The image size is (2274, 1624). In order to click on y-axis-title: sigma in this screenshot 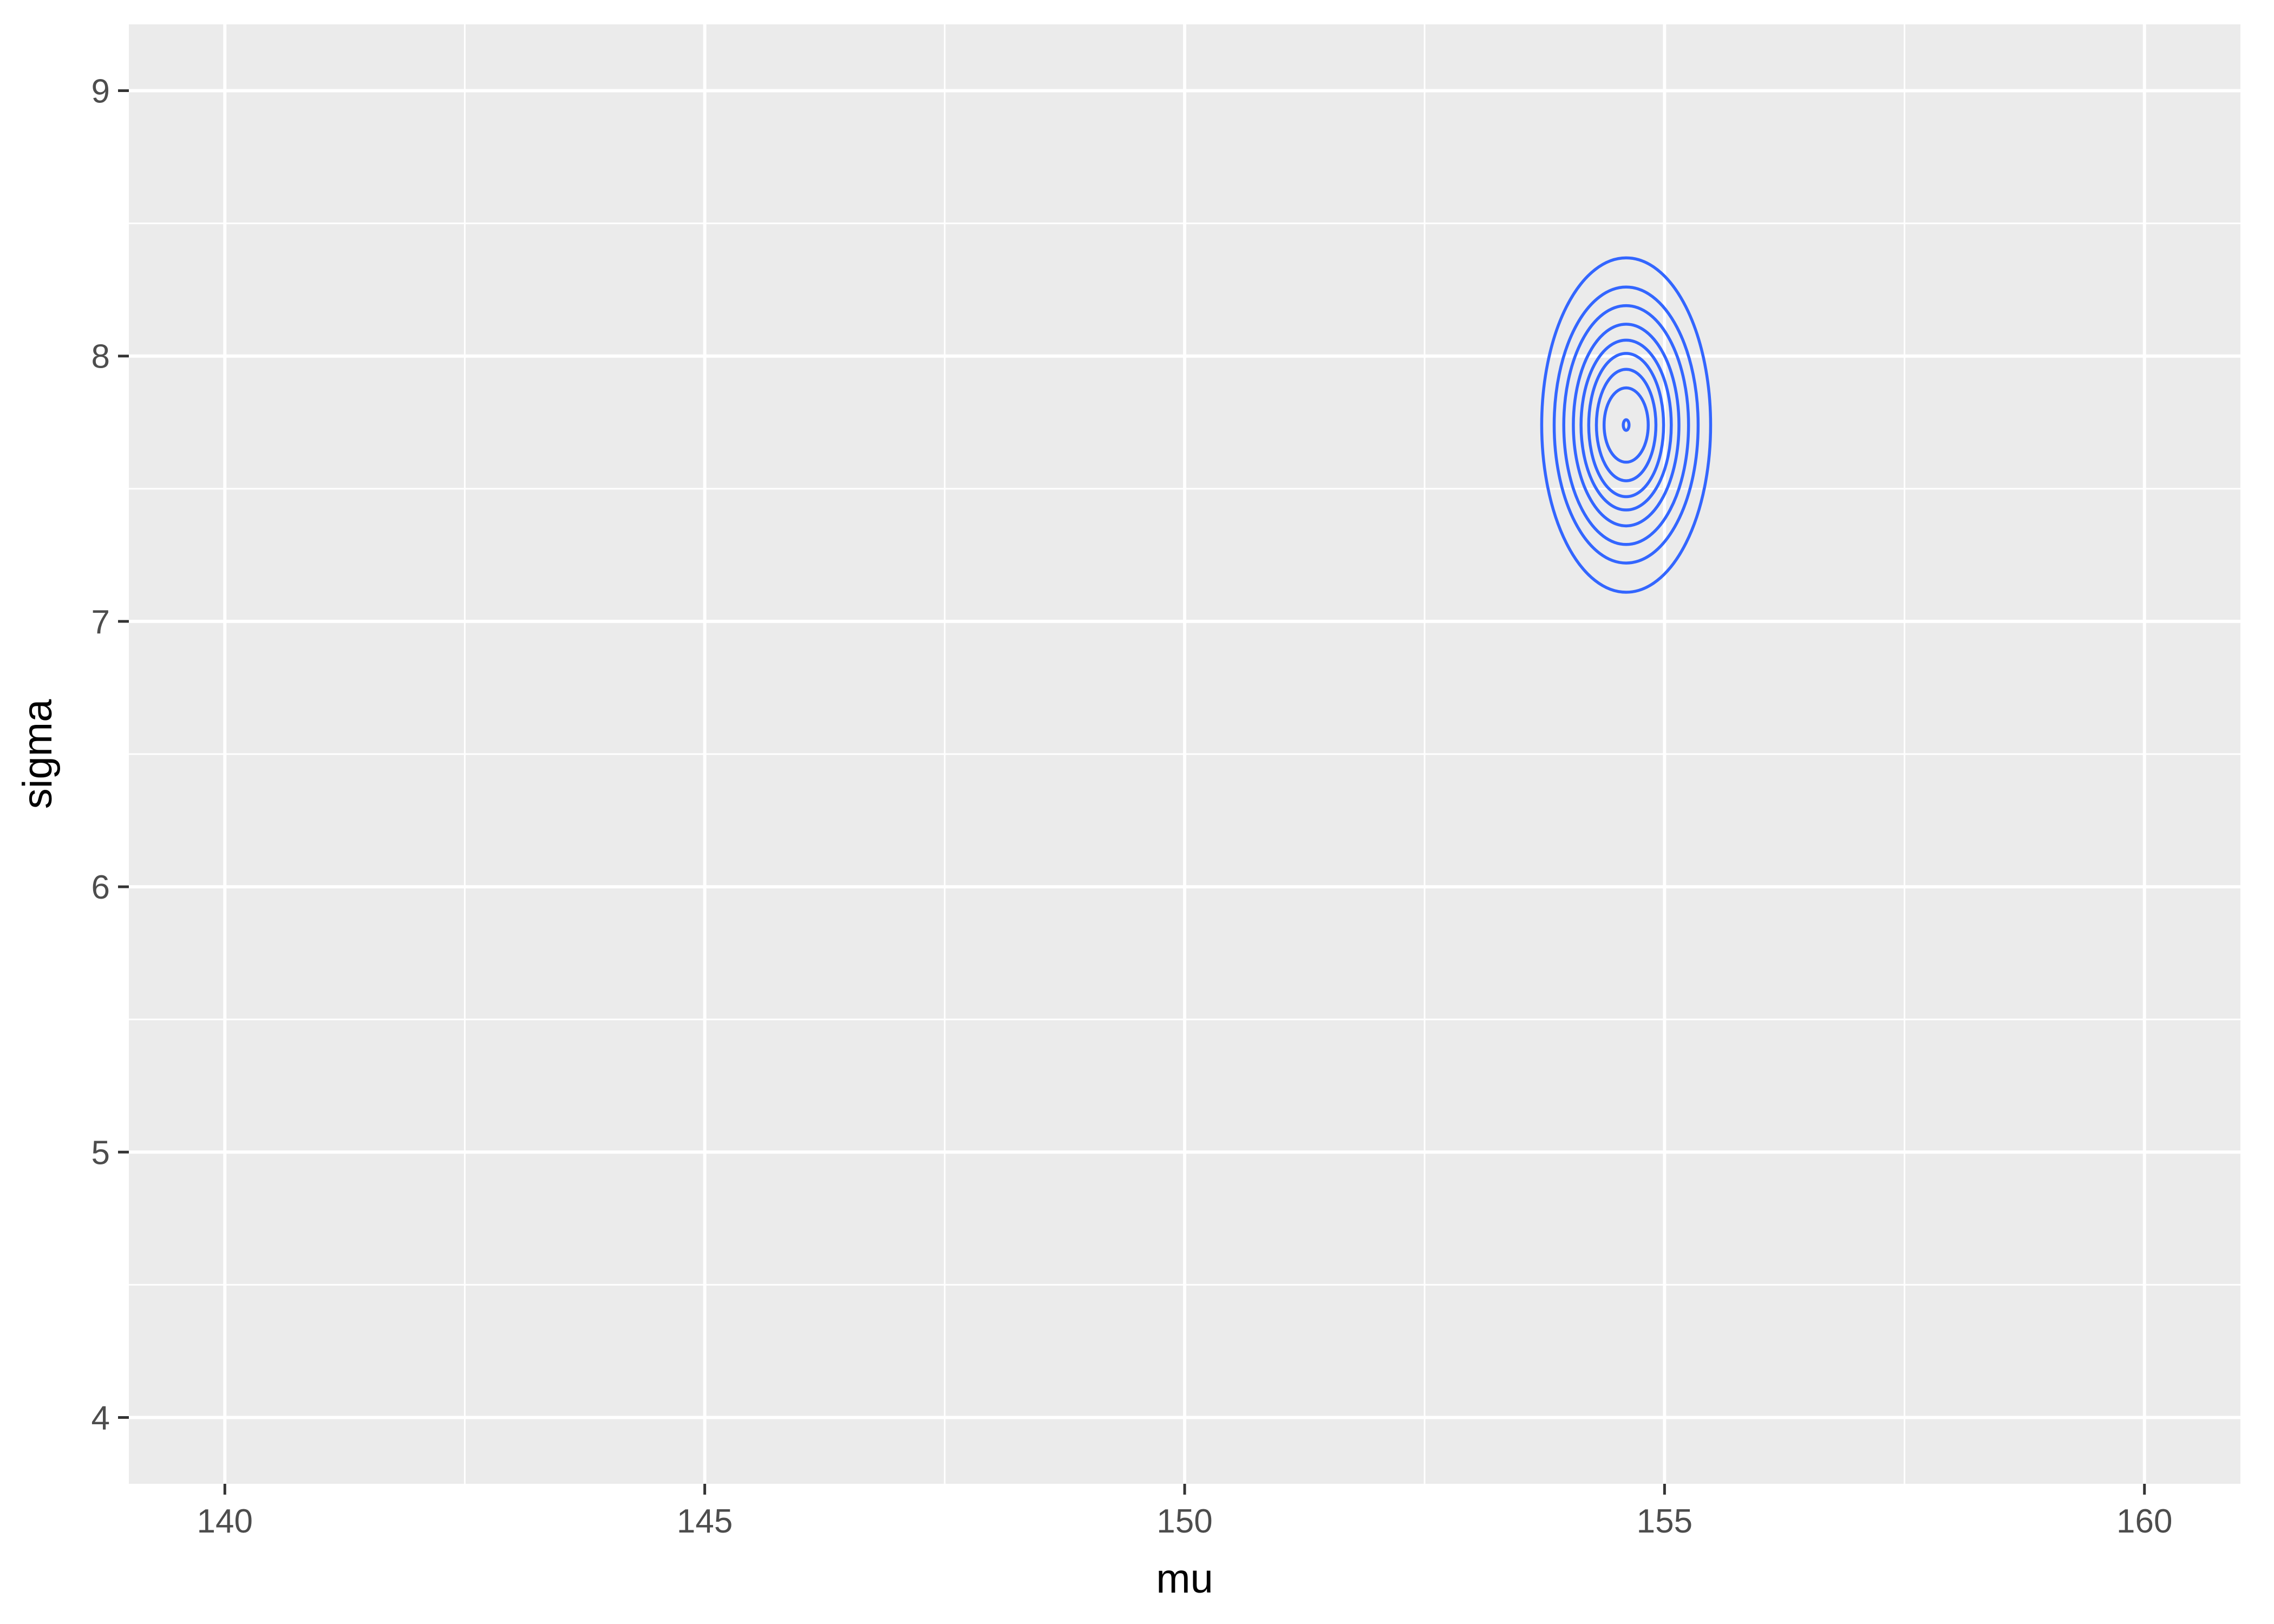, I will do `click(38, 754)`.